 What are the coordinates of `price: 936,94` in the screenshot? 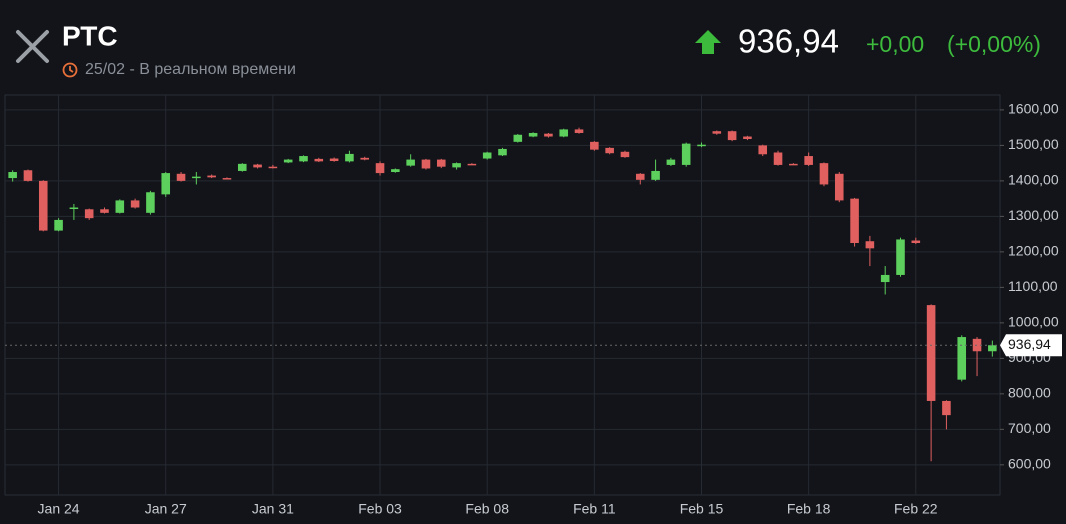 It's located at (788, 41).